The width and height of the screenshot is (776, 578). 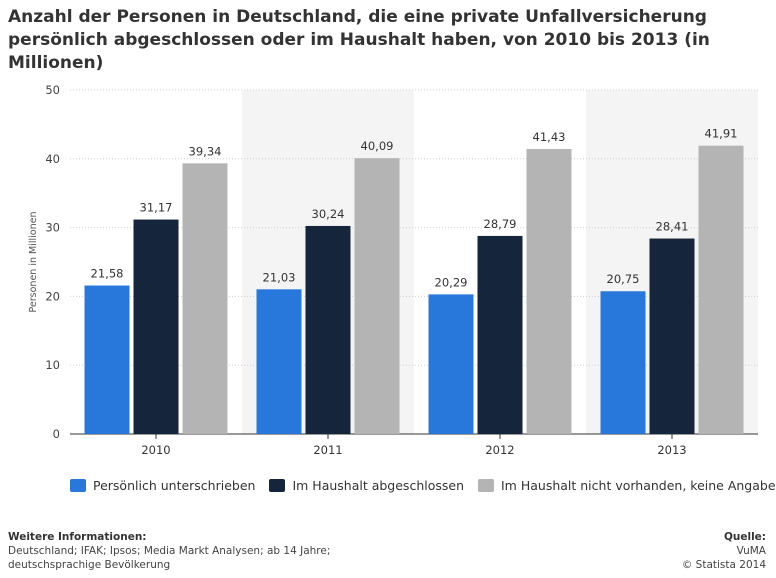 I want to click on source-heading: Quelle:, so click(x=744, y=537).